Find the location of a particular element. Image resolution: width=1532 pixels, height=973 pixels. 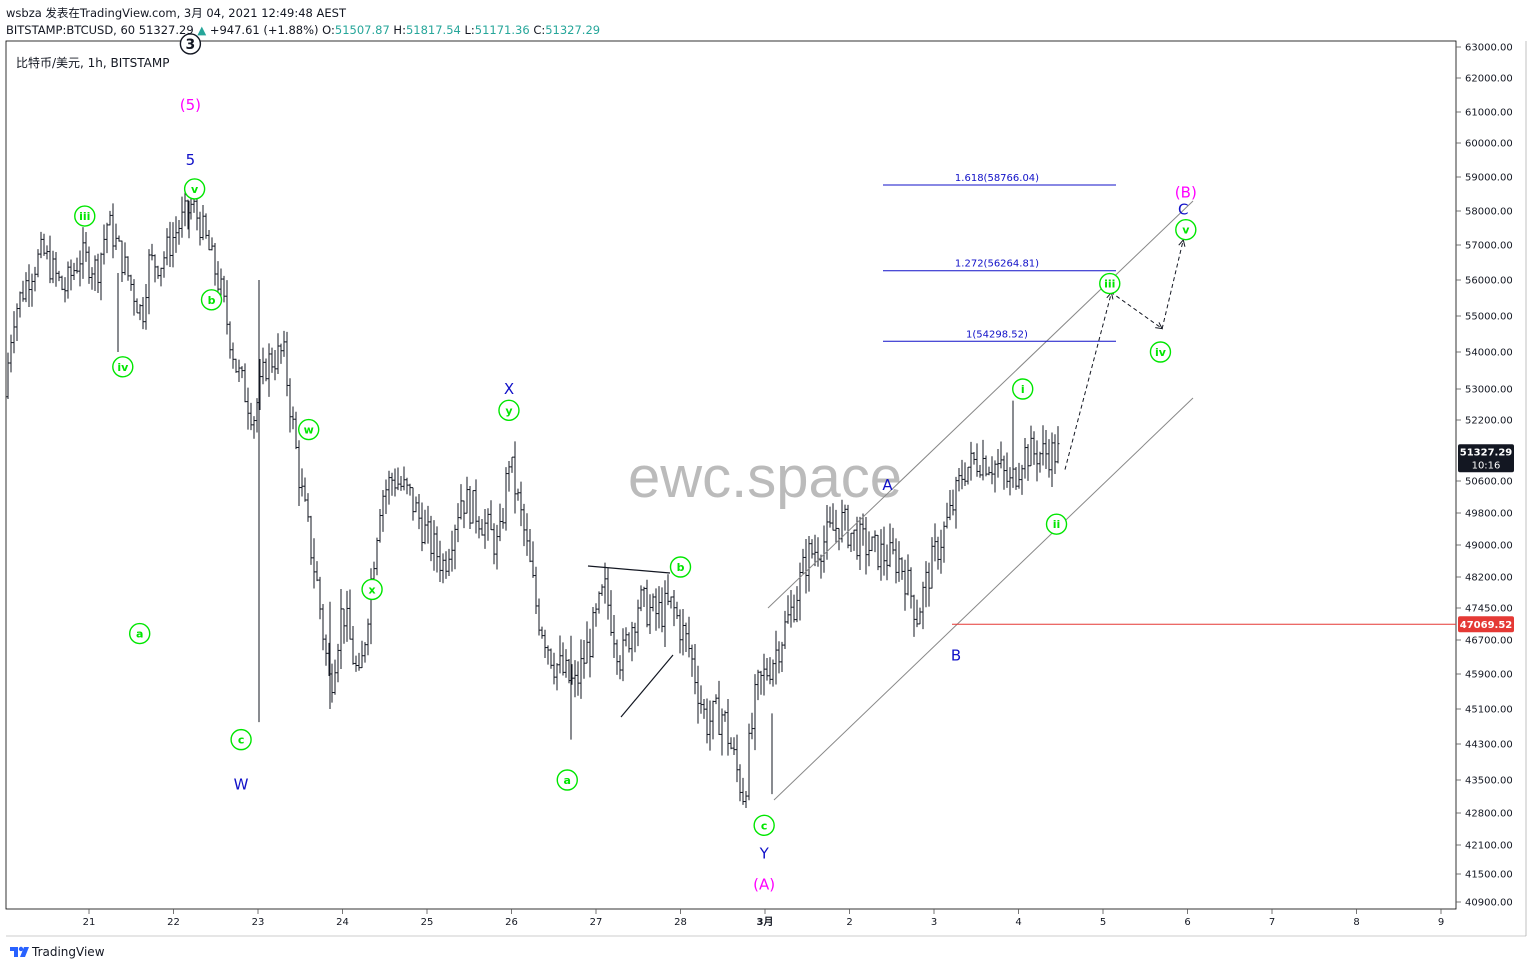

fib-level-label: 1.272(56264.81) is located at coordinates (997, 264).